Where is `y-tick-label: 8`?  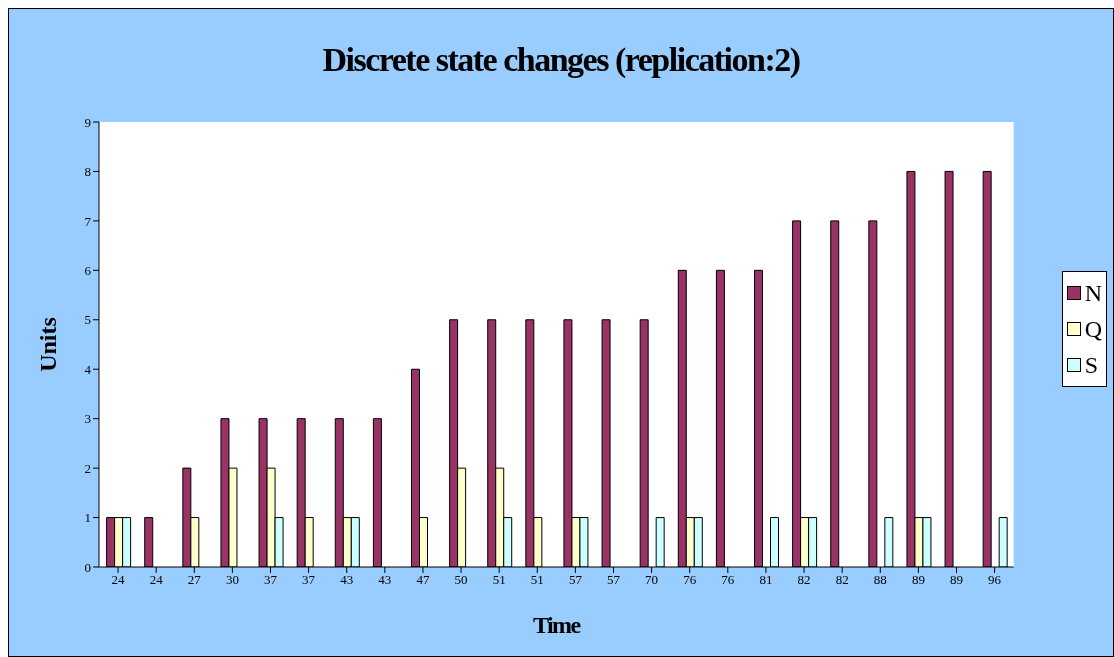 y-tick-label: 8 is located at coordinates (87, 172).